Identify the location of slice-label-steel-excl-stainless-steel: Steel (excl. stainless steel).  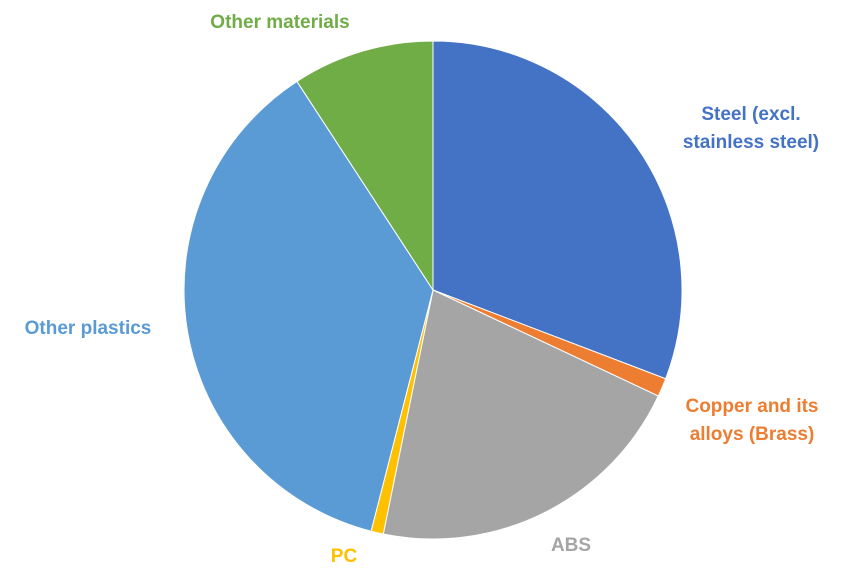
(751, 128).